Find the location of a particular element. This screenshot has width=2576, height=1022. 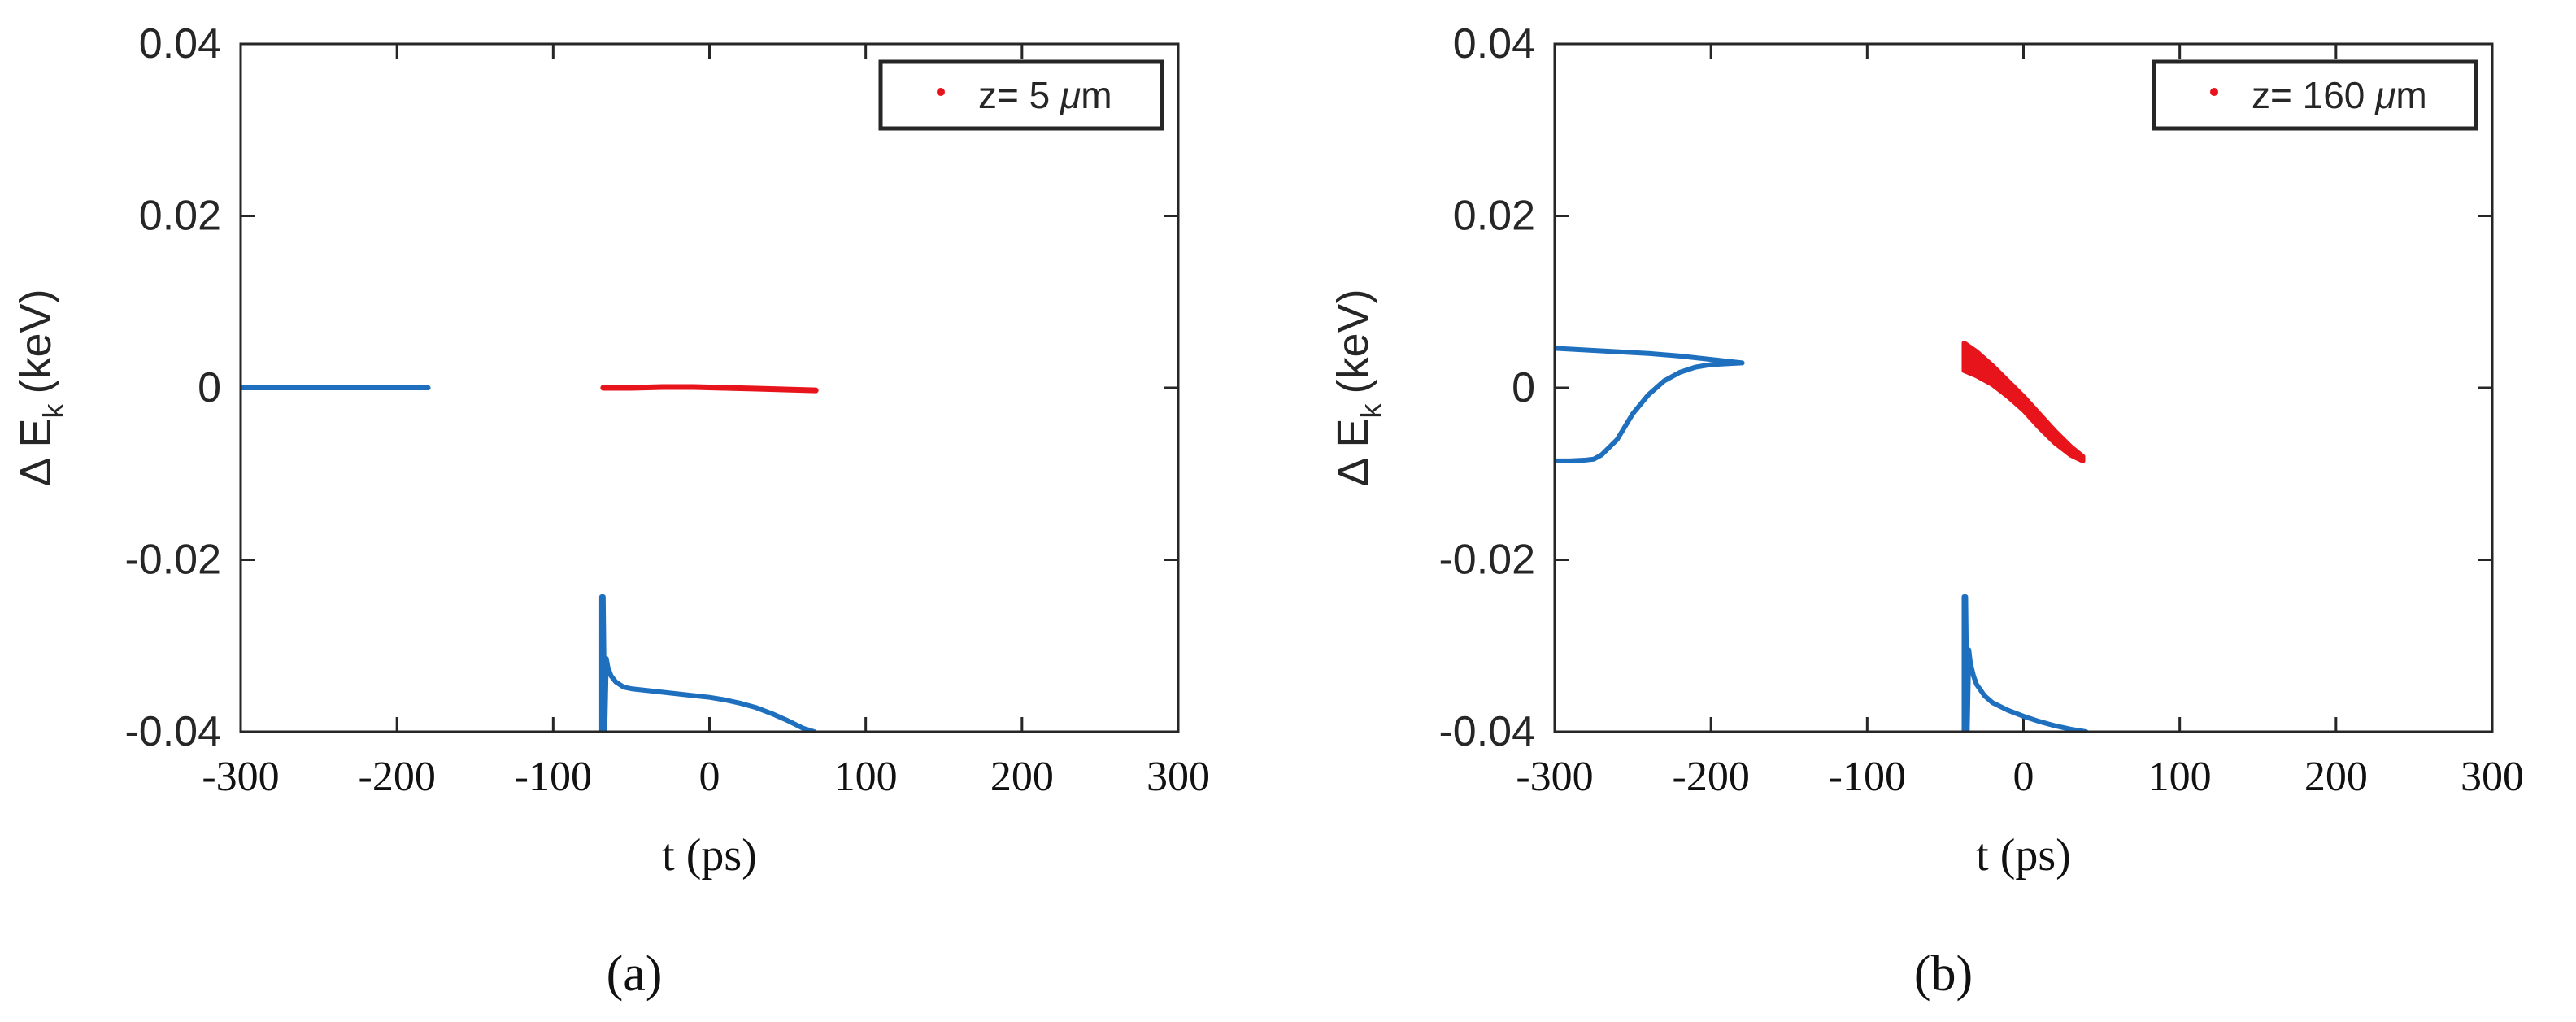

red-series-line is located at coordinates (710, 389).